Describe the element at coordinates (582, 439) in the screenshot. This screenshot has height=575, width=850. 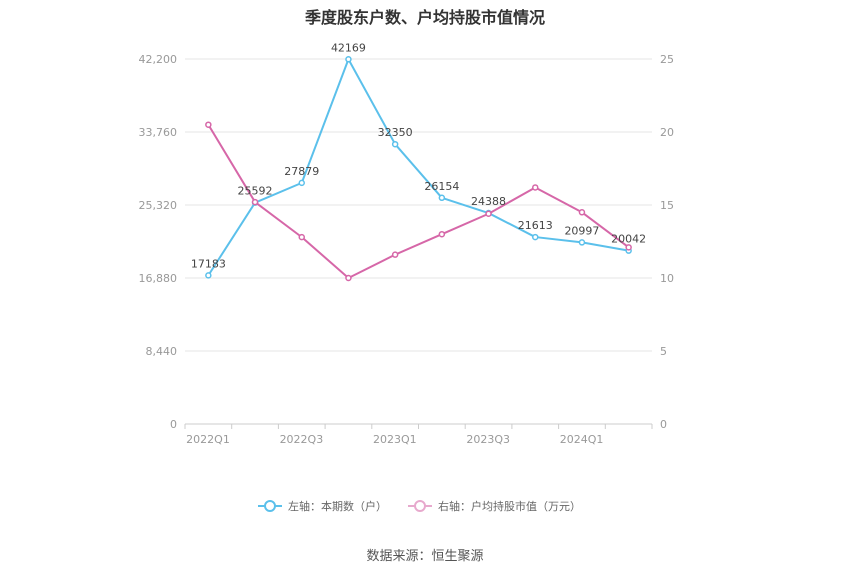
I see `x-axis-tick-label: 2024Q1` at that location.